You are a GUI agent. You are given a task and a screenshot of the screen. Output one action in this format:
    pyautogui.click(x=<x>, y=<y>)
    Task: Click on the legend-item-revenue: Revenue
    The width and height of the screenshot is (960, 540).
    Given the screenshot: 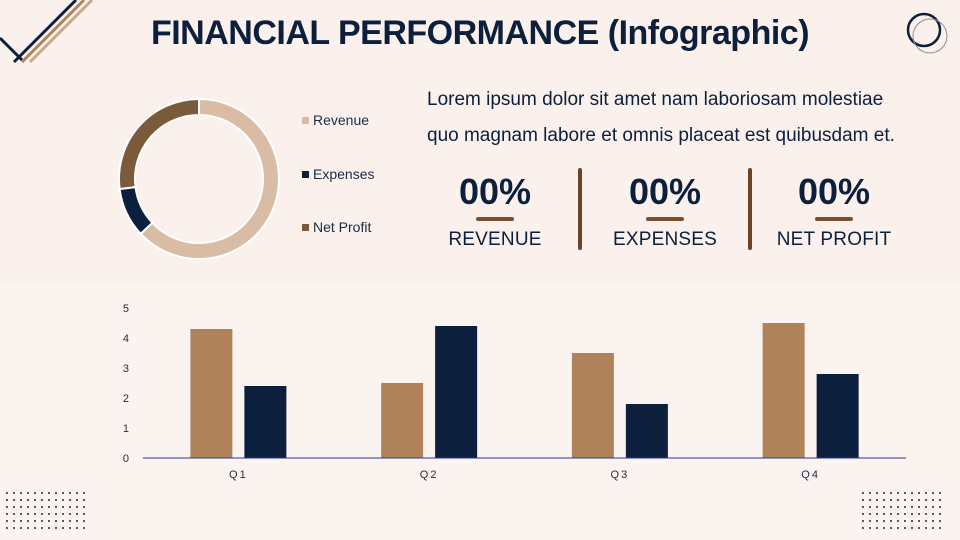 What is the action you would take?
    pyautogui.click(x=335, y=120)
    